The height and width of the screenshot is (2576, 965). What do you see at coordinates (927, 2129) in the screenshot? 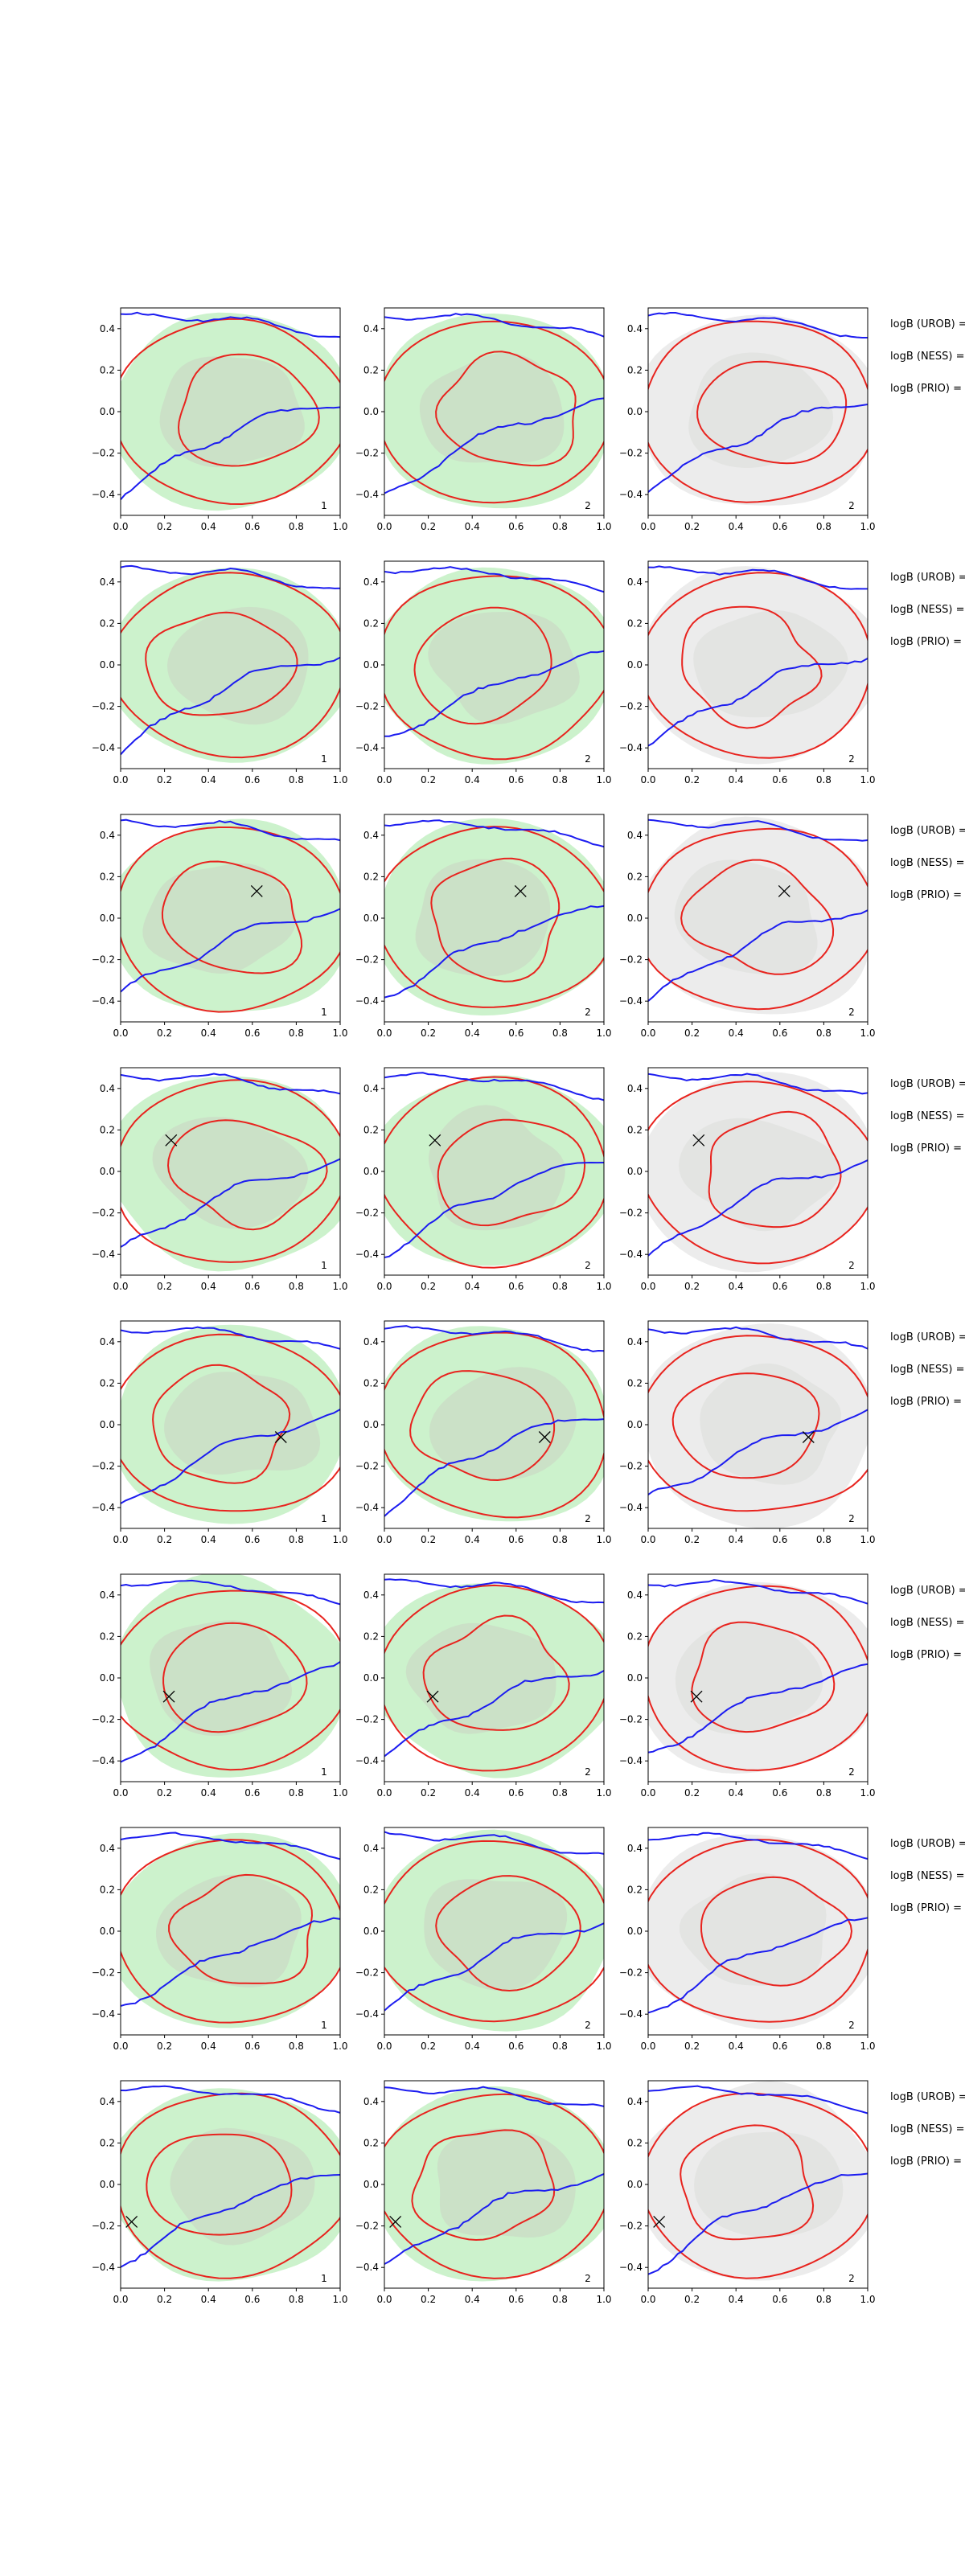
I see `side-labels-row-8: logB (UROB) = logB (NESS) = logB (PRIO) =` at bounding box center [927, 2129].